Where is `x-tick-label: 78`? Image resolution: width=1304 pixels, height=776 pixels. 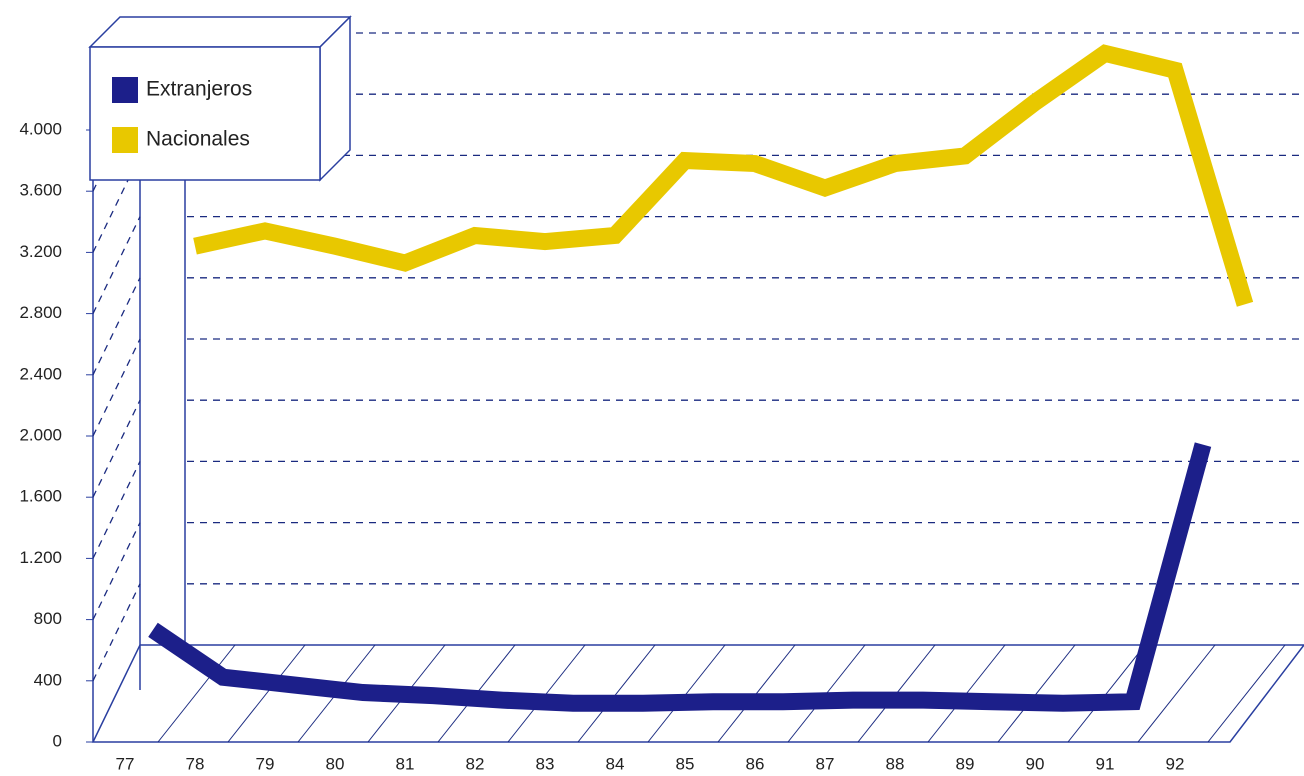
x-tick-label: 78 is located at coordinates (195, 763).